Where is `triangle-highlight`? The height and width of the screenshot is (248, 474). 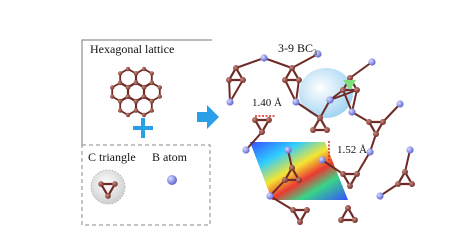
triangle-highlight is located at coordinates (349, 85).